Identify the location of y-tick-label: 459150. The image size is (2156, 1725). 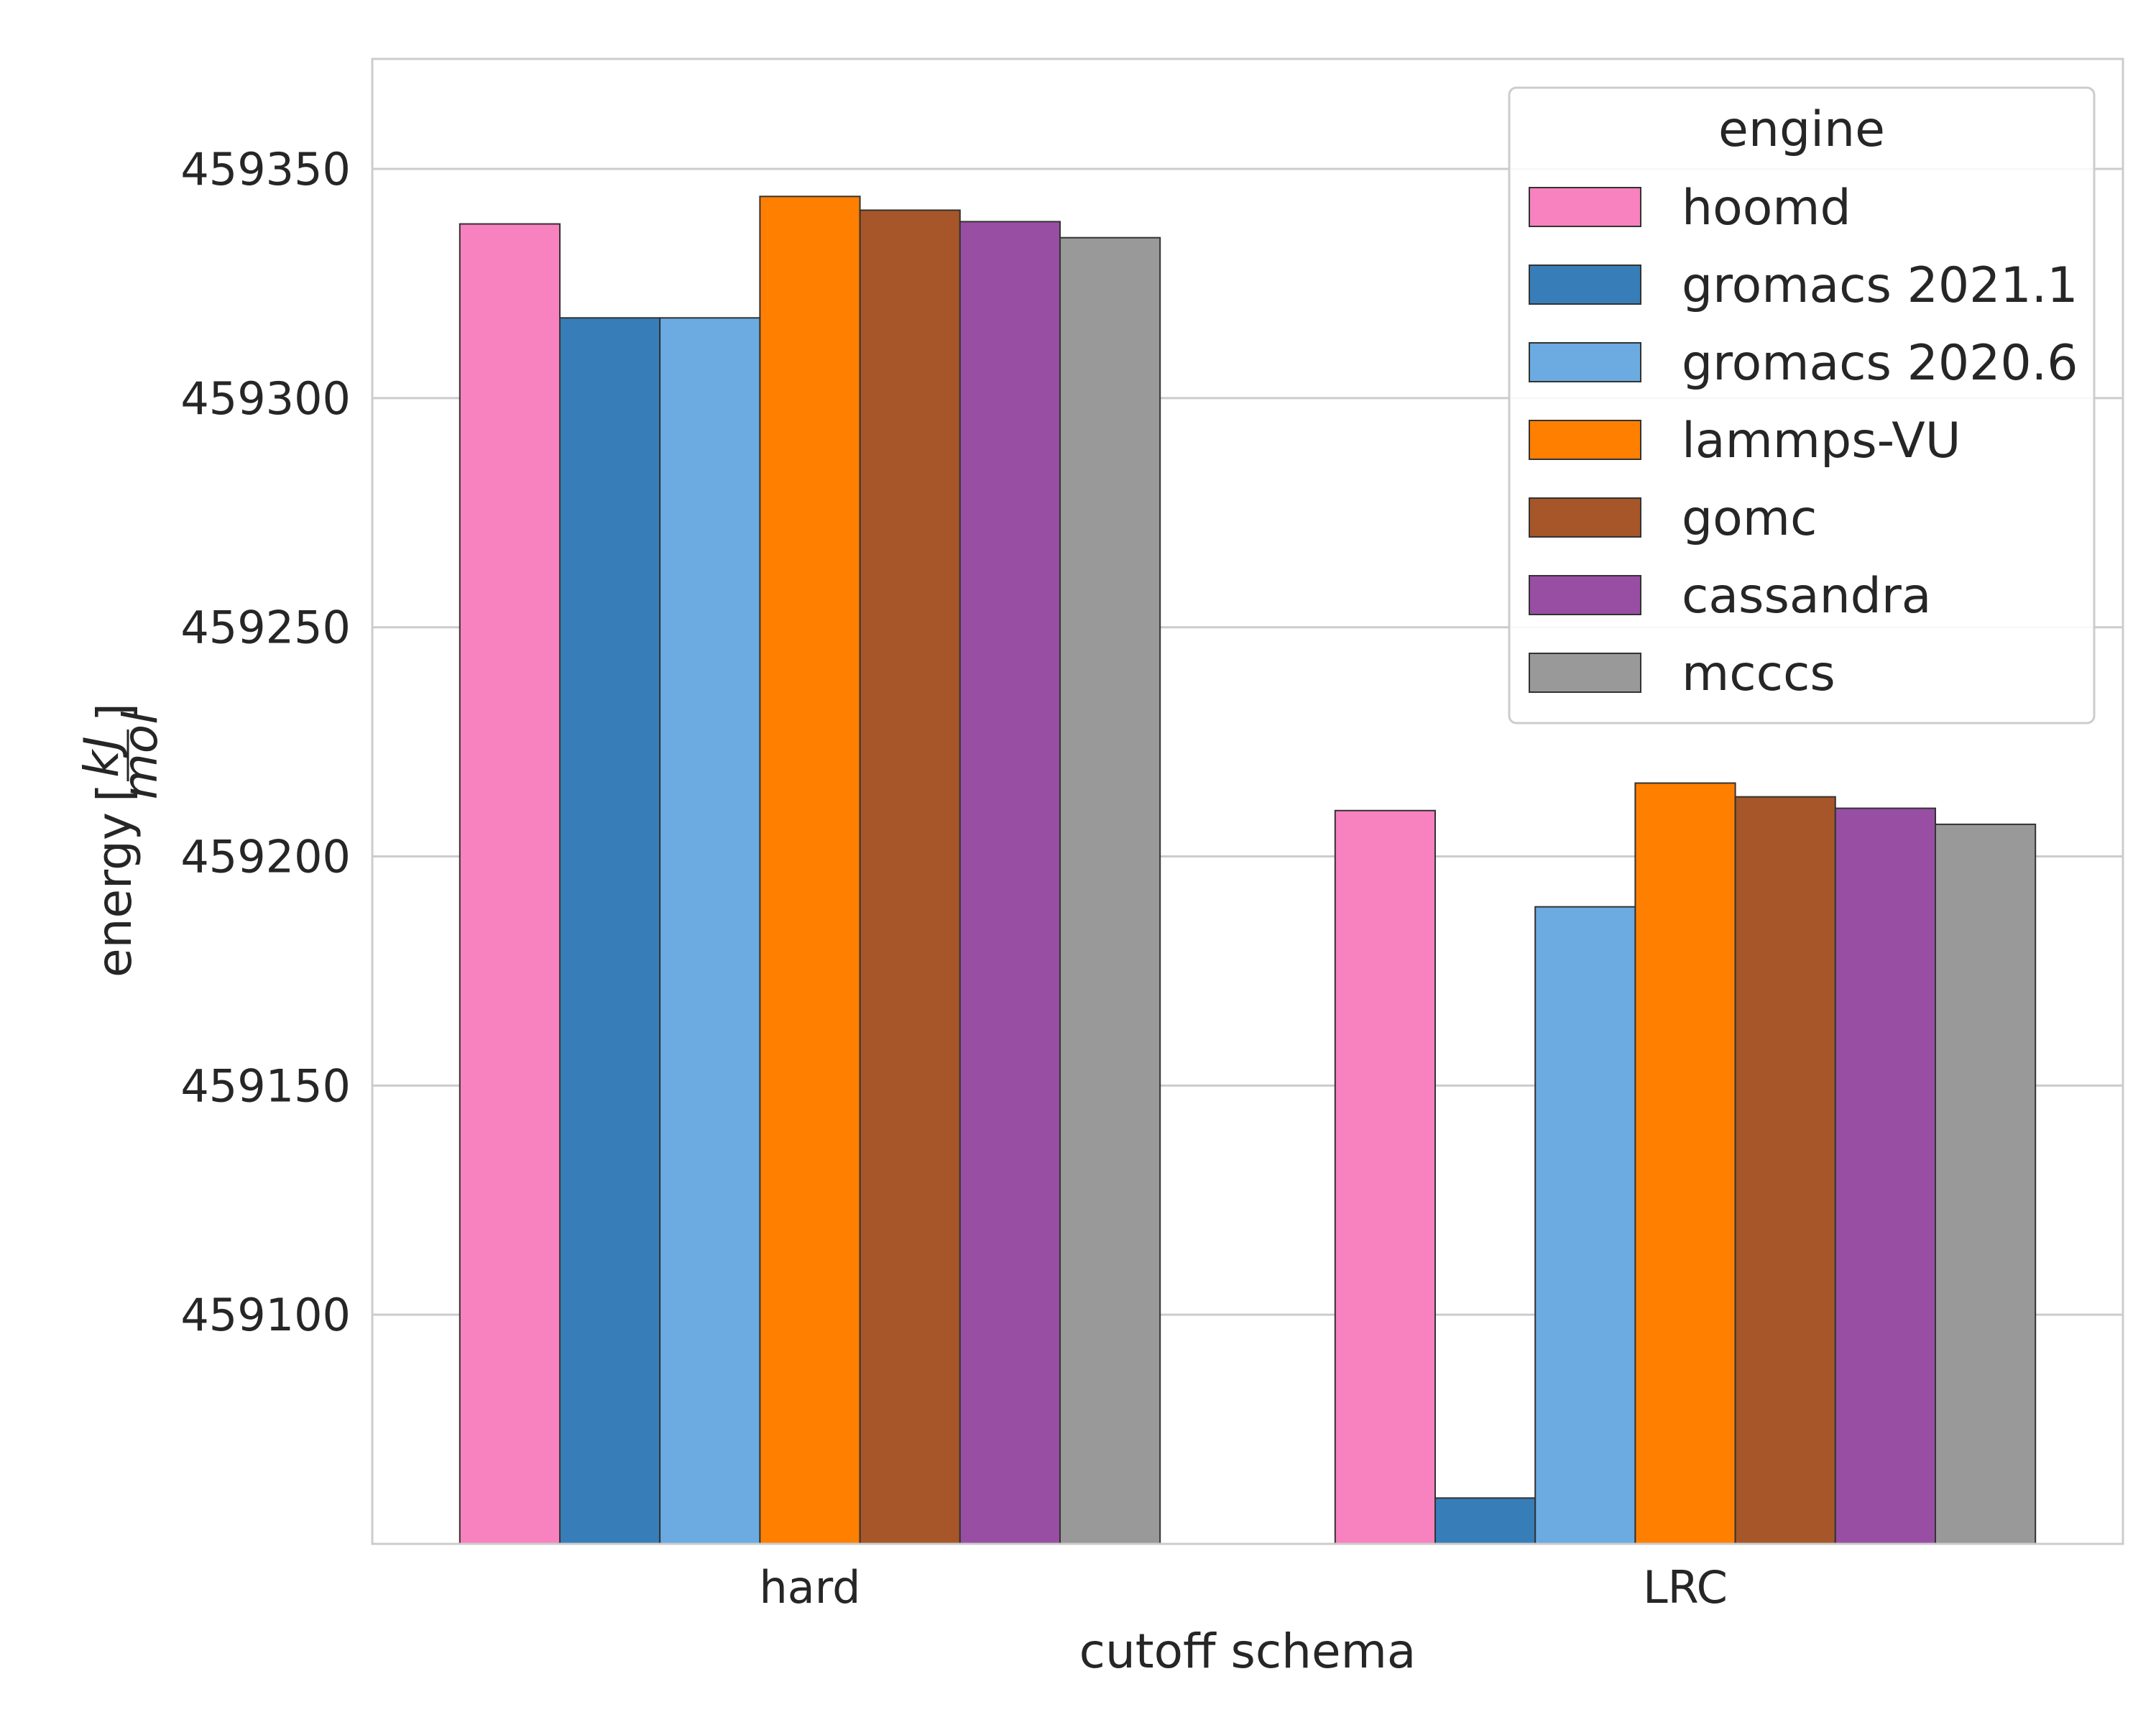
(265, 1085).